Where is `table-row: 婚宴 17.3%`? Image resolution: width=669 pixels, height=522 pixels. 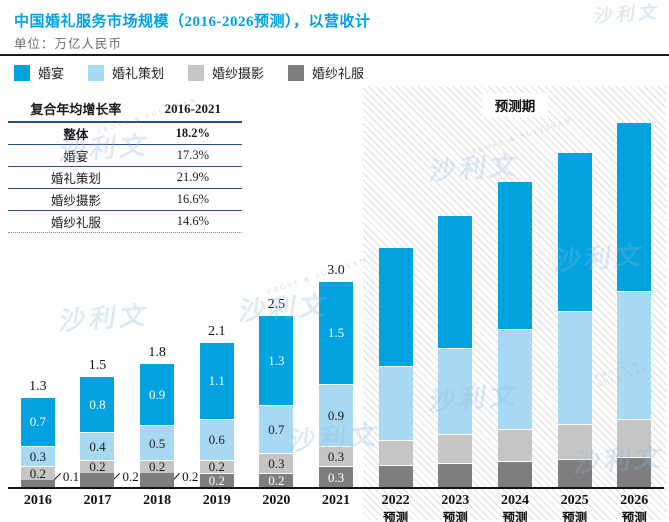 table-row: 婚宴 17.3% is located at coordinates (125, 156).